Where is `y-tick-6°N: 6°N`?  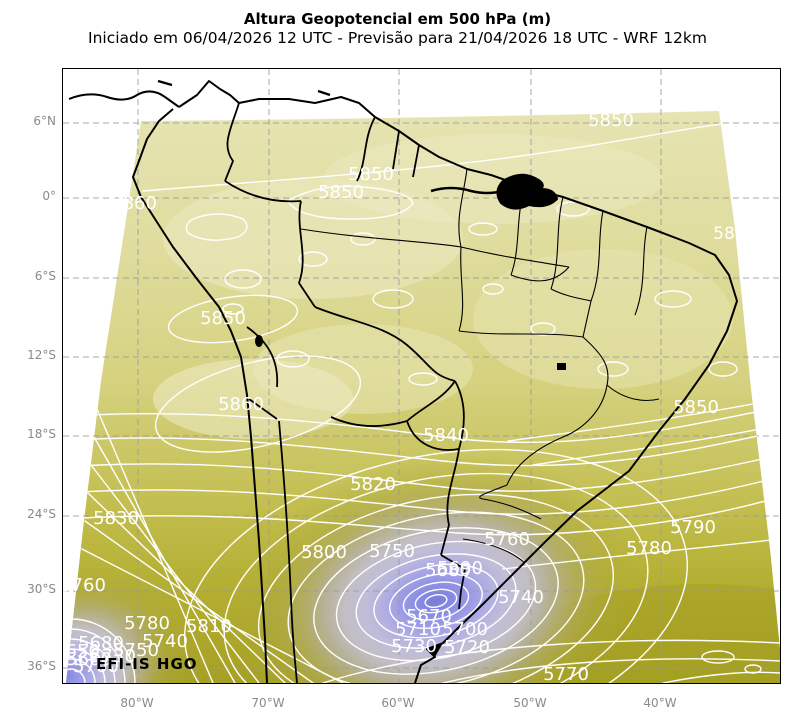 y-tick-6°N: 6°N is located at coordinates (44, 121).